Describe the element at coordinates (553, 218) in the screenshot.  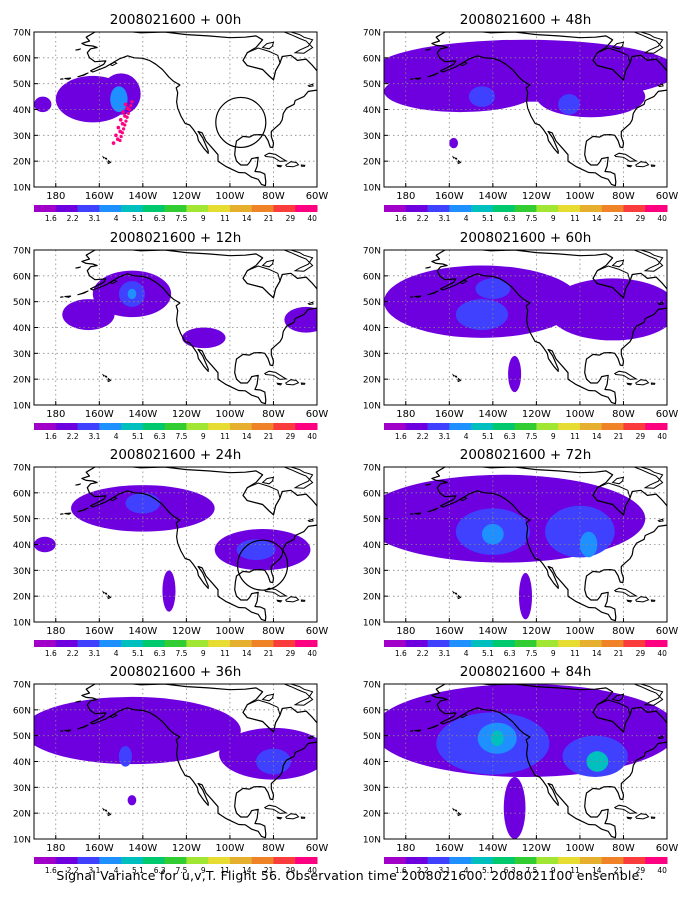
I see `colorbar-label: 9` at that location.